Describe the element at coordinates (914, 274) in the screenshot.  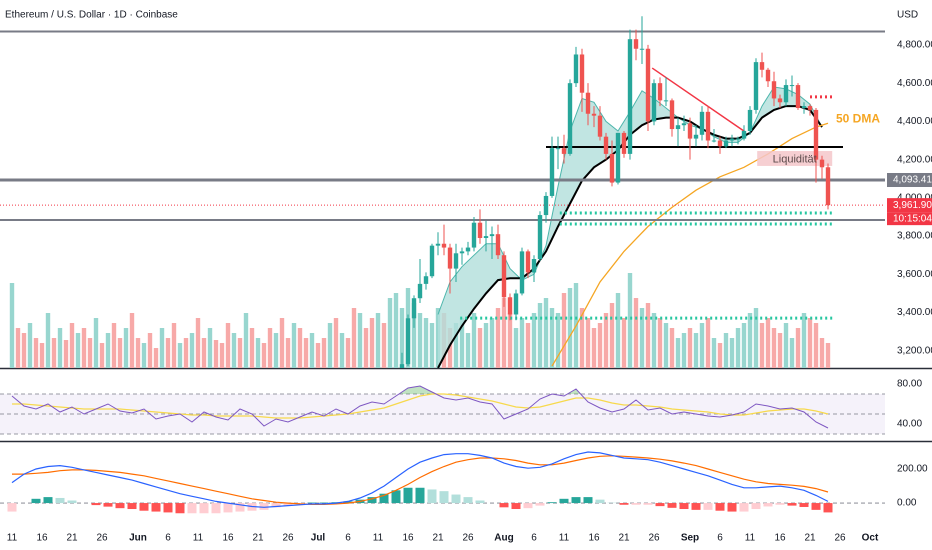
I see `y-tick-label: 3,600.00` at that location.